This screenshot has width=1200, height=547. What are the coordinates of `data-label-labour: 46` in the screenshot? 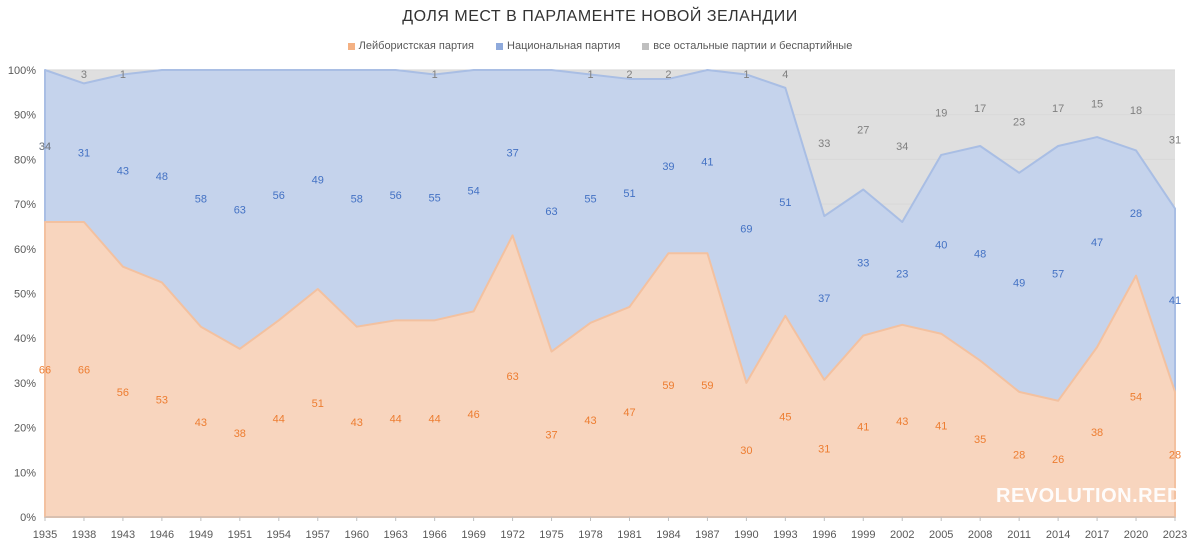 It's located at (473, 415).